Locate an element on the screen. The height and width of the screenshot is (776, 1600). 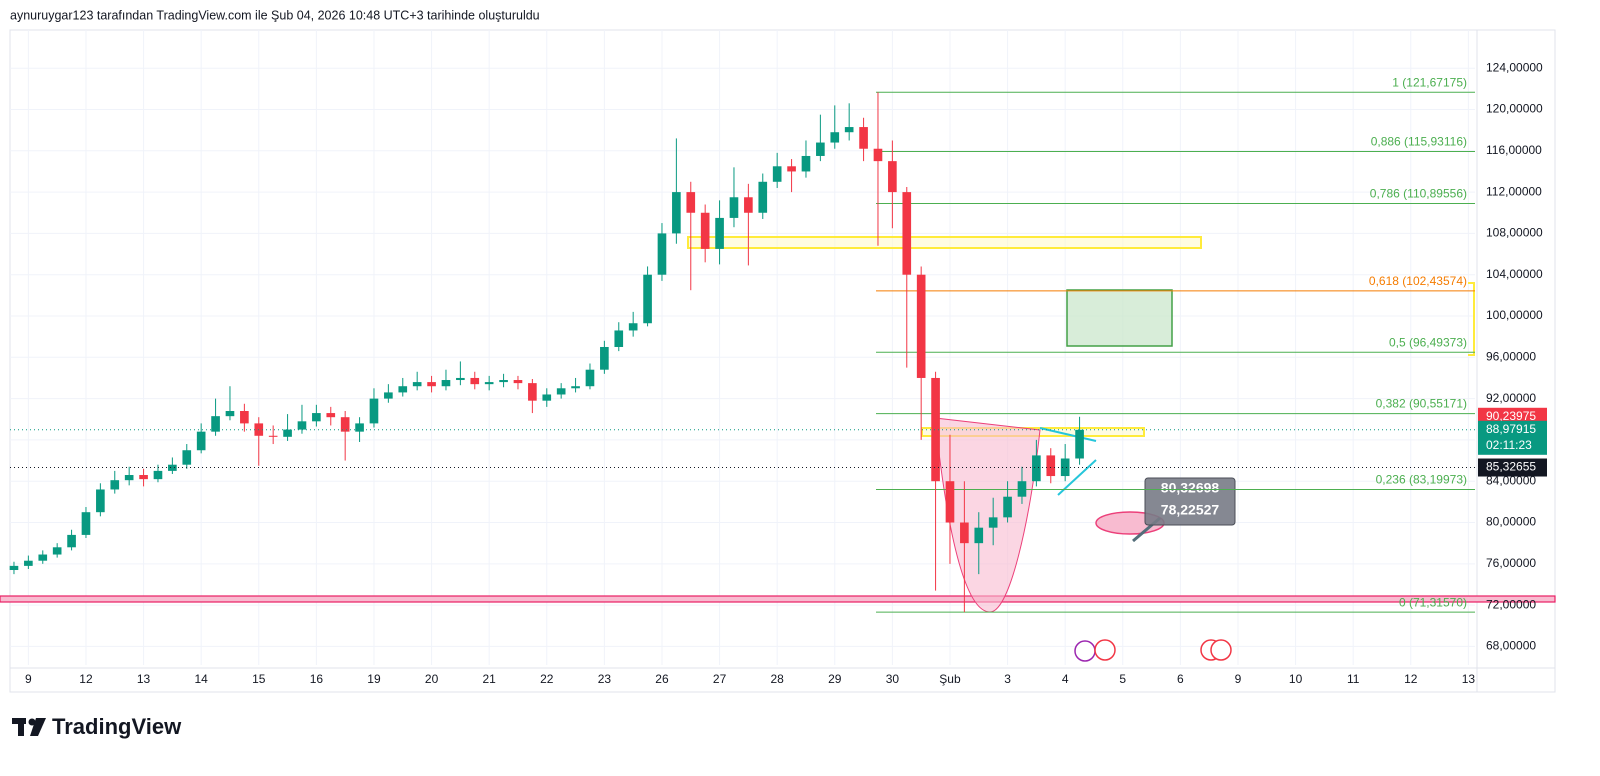
x-tick-label: 3 is located at coordinates (1007, 679).